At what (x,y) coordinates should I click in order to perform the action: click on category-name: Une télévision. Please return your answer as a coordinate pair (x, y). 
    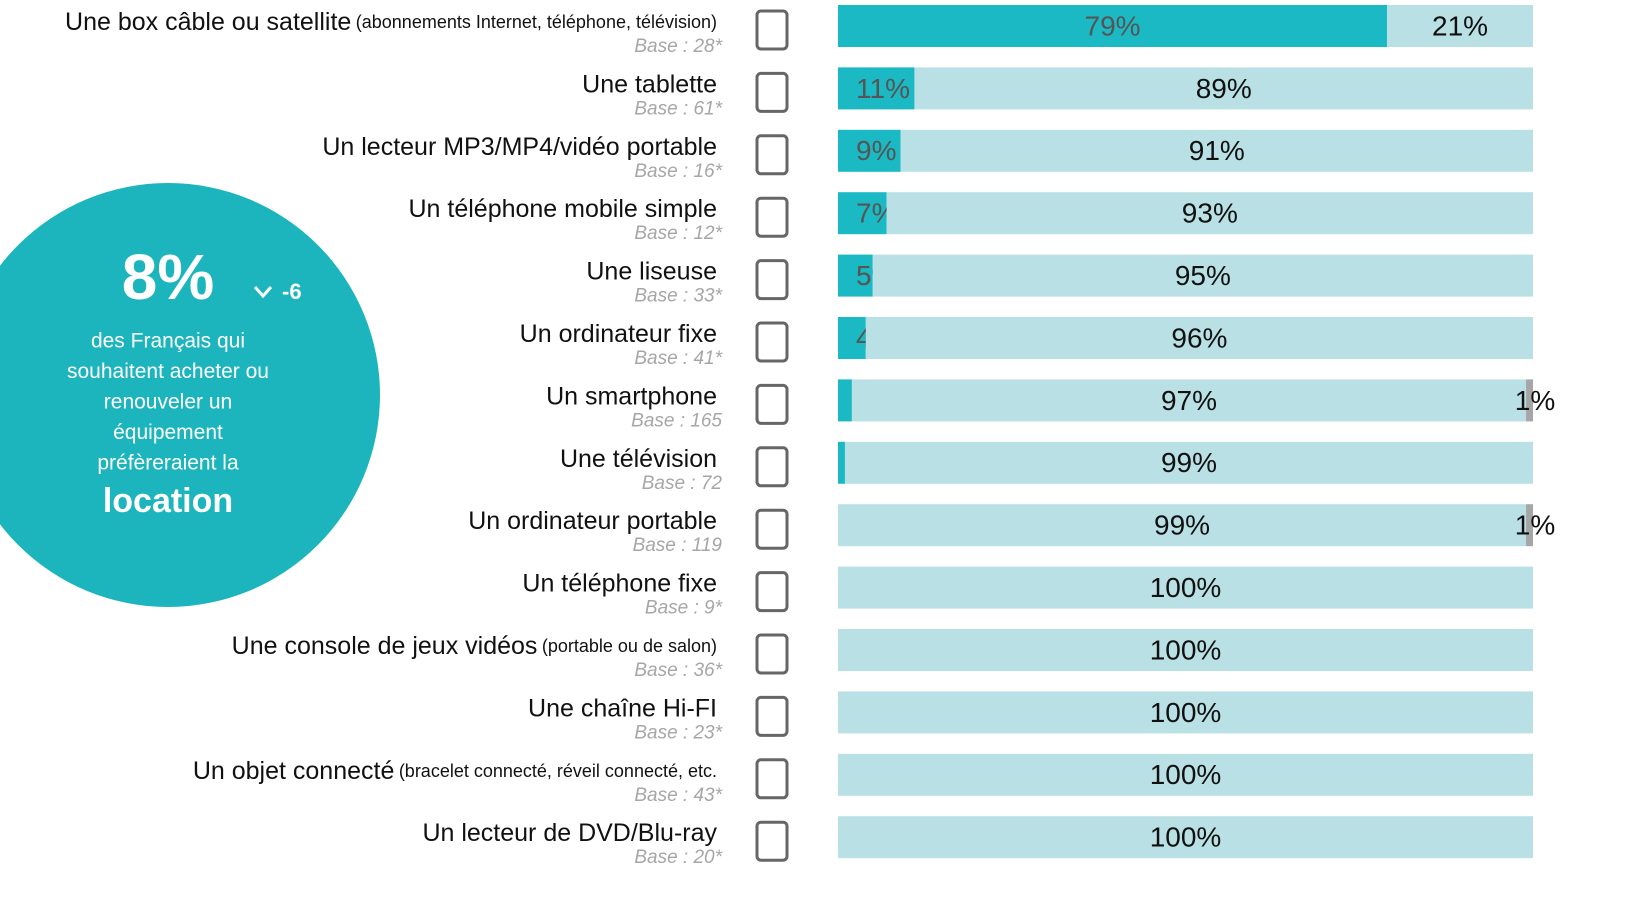
    Looking at the image, I should click on (638, 458).